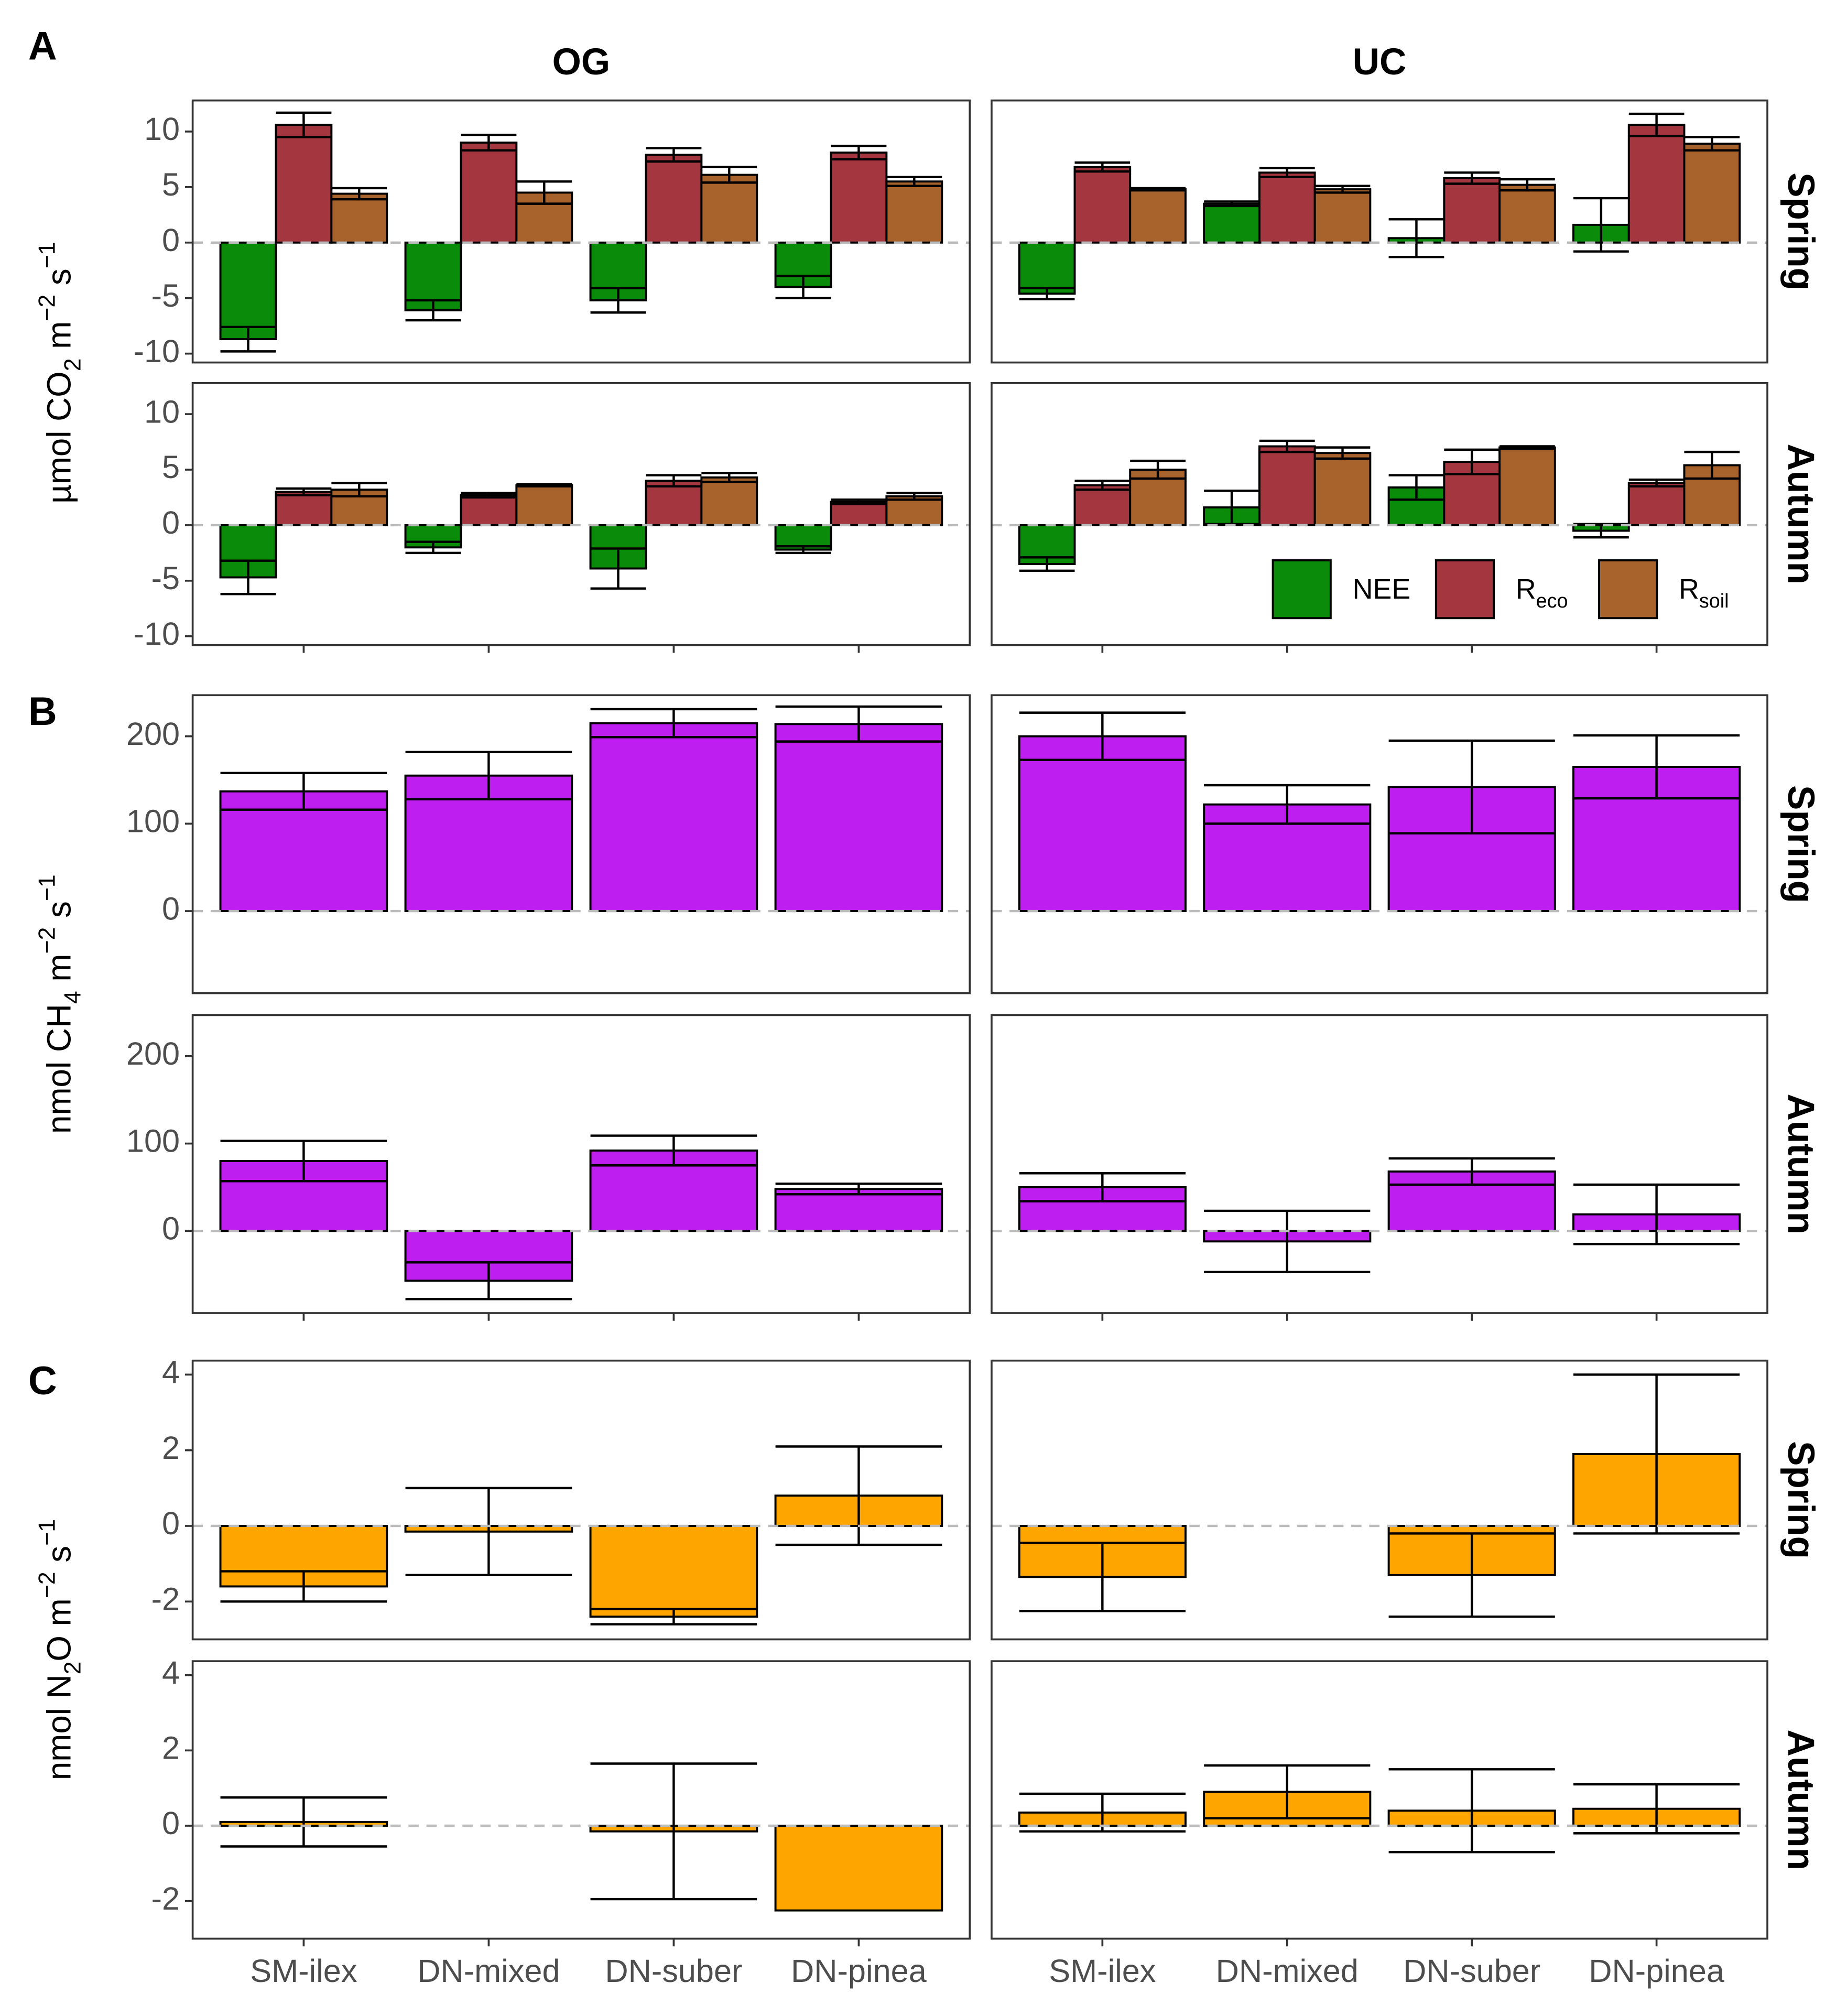 The image size is (1847, 2016). Describe the element at coordinates (59, 914) in the screenshot. I see `y-axis-label-part: s` at that location.